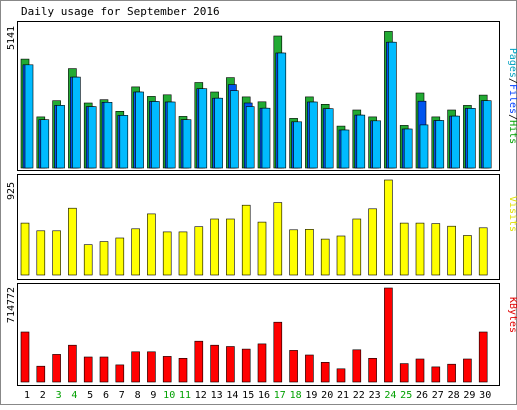 The image size is (517, 410). I want to click on legend-part-hits-files-pages-2: Files, so click(512, 99).